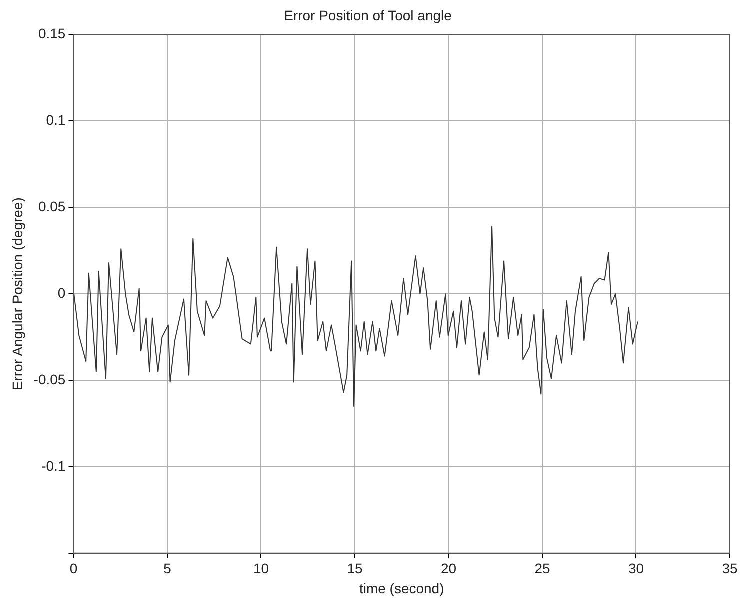  What do you see at coordinates (542, 568) in the screenshot?
I see `x-tick-label: 25` at bounding box center [542, 568].